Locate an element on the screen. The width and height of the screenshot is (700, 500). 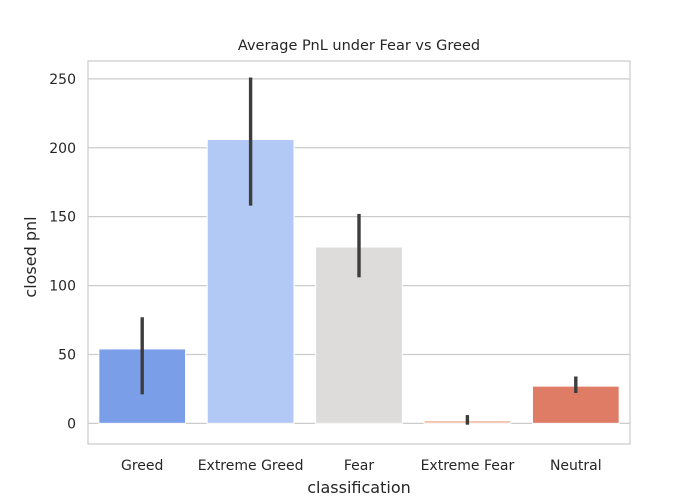
x-tick-label: Extreme Greed is located at coordinates (251, 466).